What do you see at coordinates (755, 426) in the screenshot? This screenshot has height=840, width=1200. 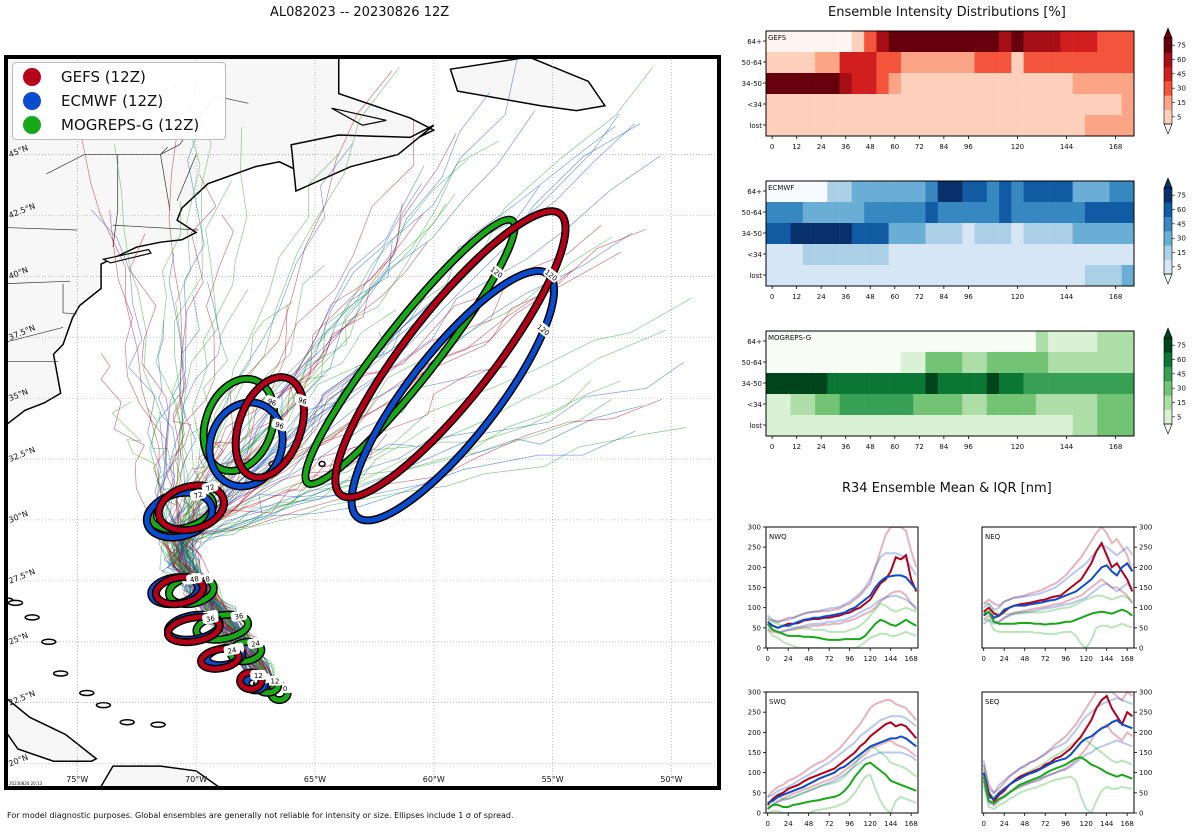 I see `heatmap-row-label: lost` at bounding box center [755, 426].